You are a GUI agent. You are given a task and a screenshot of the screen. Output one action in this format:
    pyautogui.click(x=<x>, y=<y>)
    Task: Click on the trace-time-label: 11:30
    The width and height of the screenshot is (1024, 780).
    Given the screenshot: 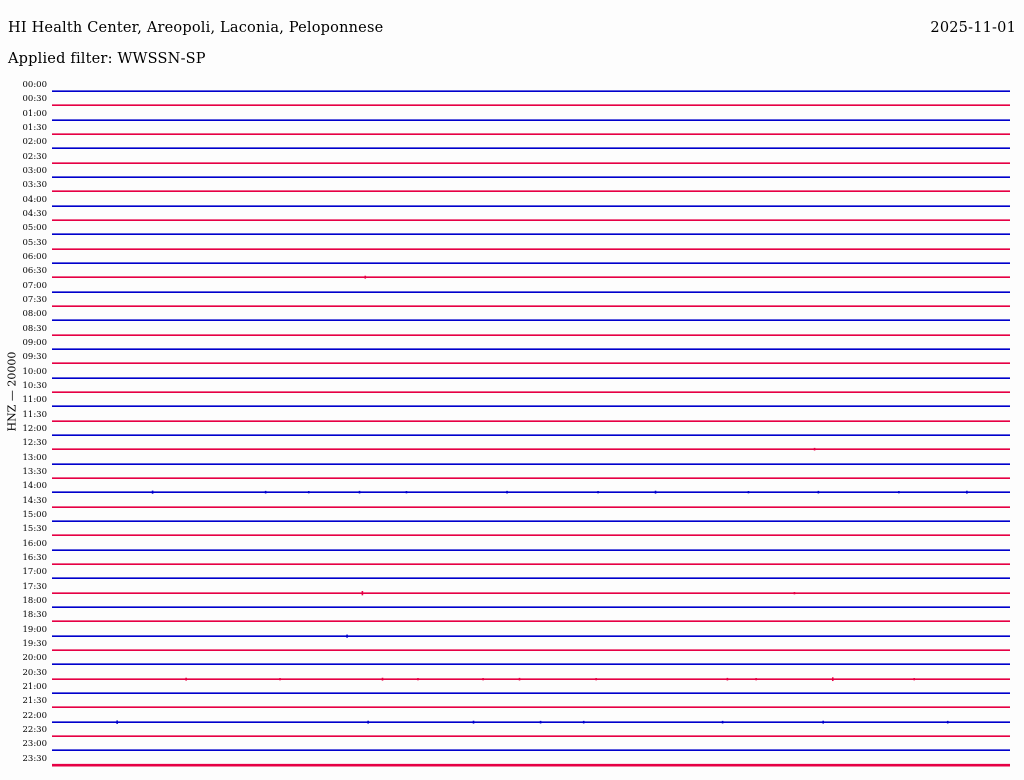 What is the action you would take?
    pyautogui.click(x=35, y=414)
    